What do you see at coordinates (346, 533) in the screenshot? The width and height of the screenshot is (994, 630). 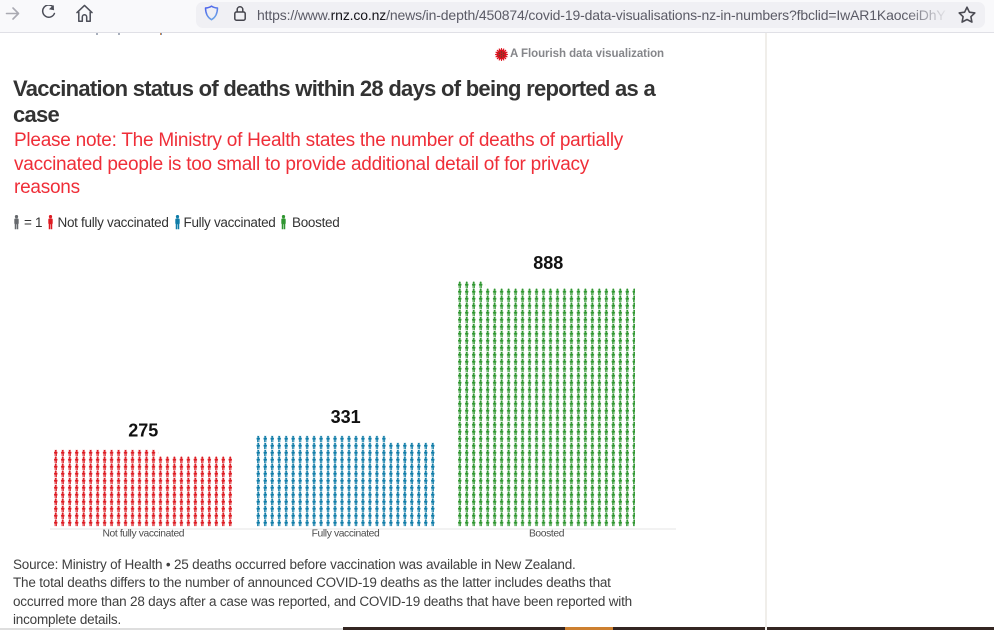 I see `svg-text: Fully vaccinated` at bounding box center [346, 533].